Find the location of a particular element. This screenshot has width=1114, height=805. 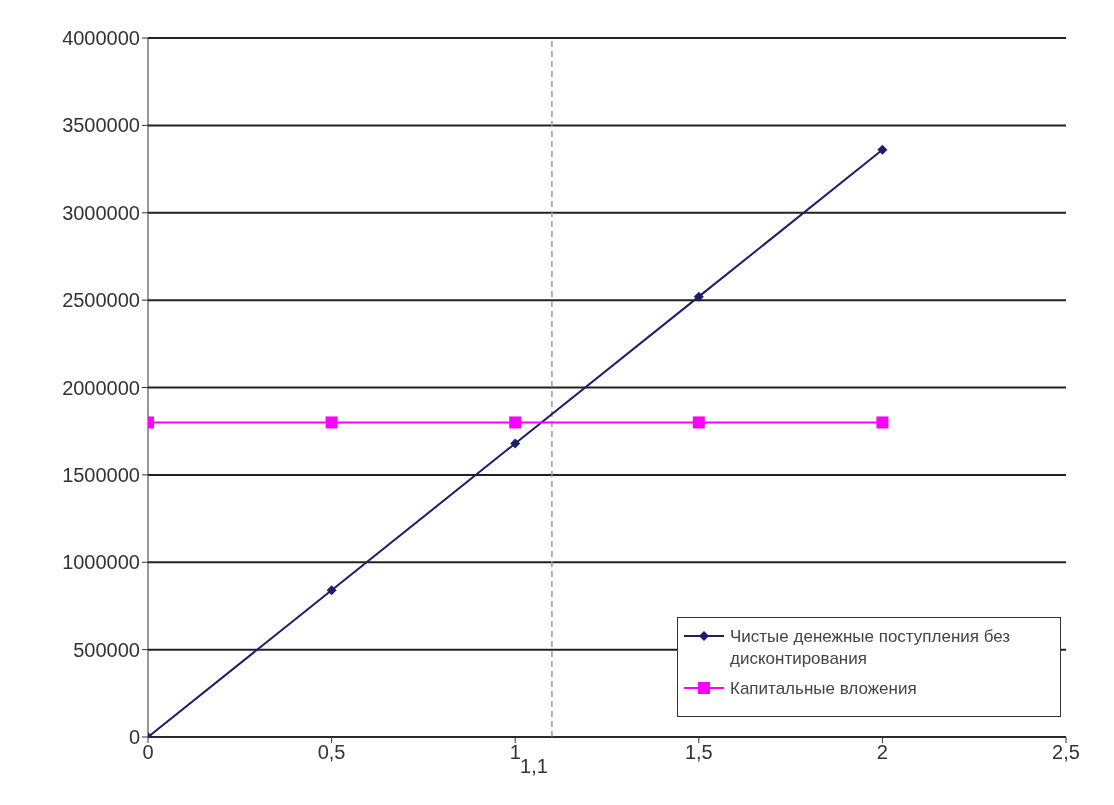

legend-label: Чистые денежные поступления без дисконтирования is located at coordinates (871, 648).